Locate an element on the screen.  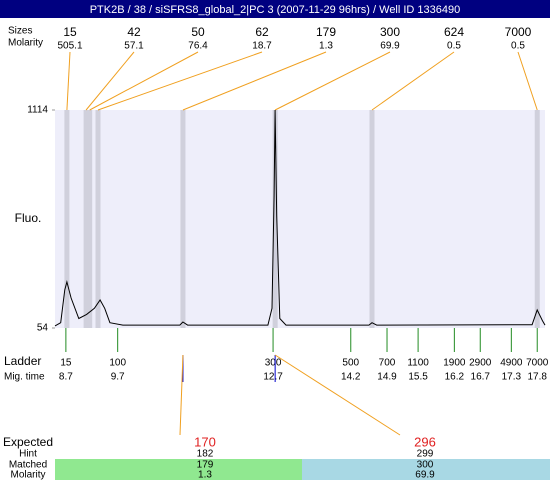
peak-size: 50 is located at coordinates (198, 32).